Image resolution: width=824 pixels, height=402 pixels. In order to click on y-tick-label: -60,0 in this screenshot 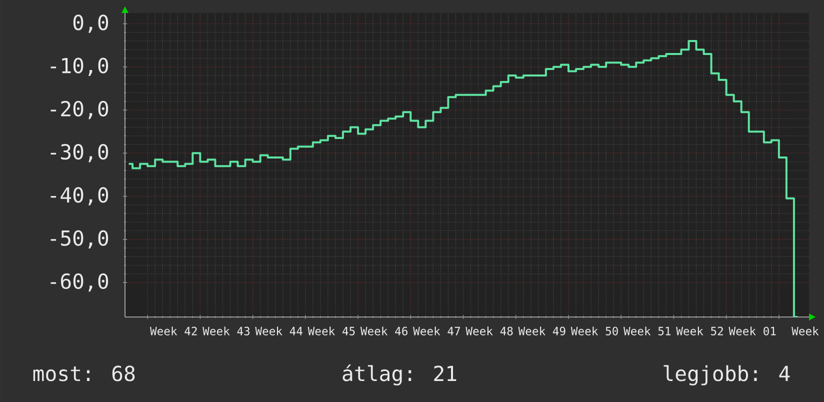, I will do `click(79, 282)`.